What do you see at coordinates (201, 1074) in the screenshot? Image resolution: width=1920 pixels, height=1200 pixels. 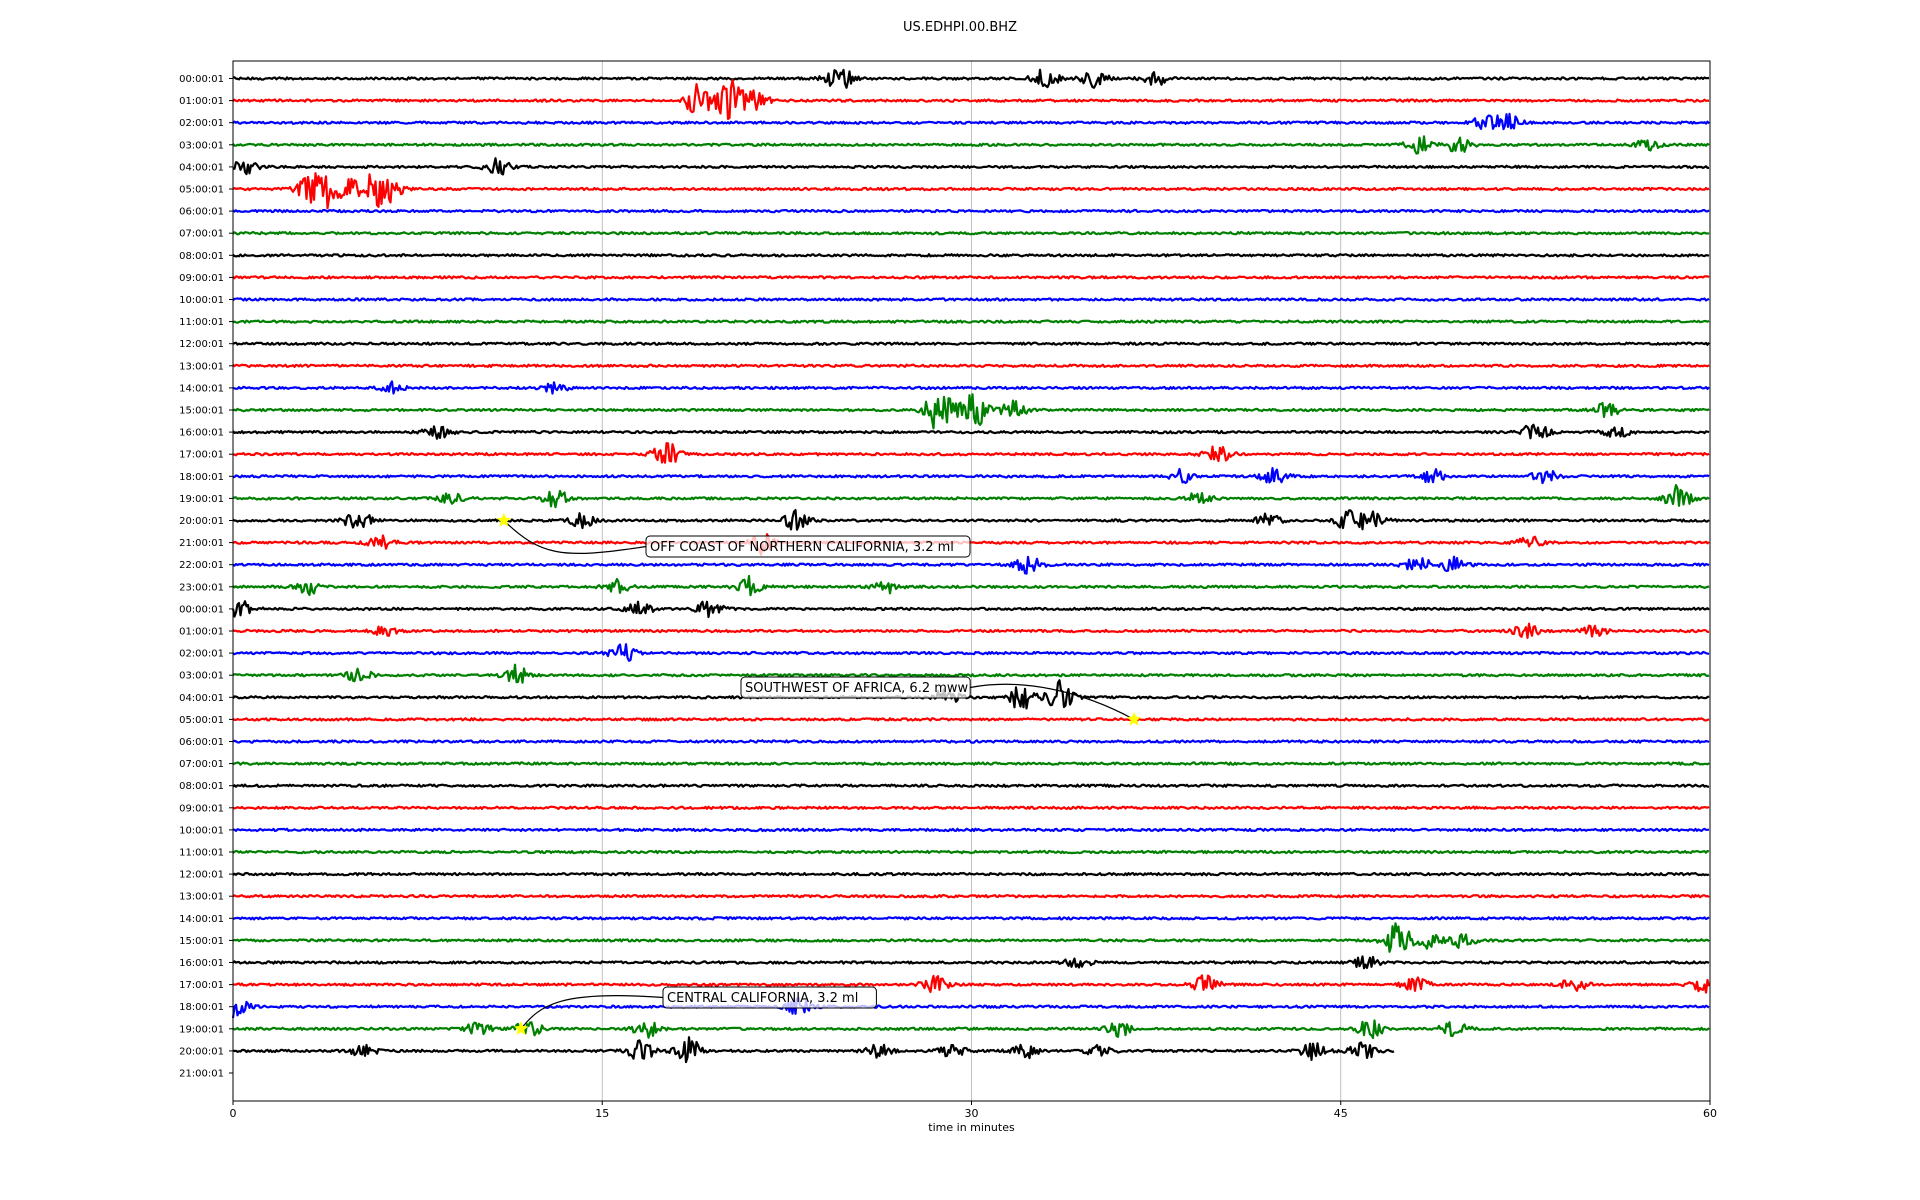 I see `row-time-label: 21:00:01` at bounding box center [201, 1074].